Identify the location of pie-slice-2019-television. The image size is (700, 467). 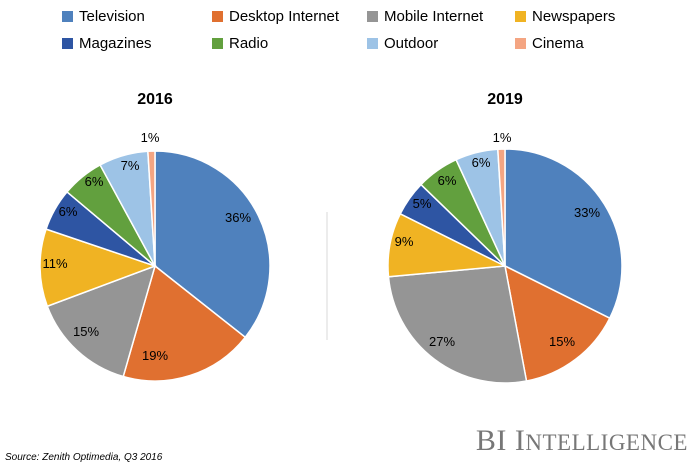
(563, 234).